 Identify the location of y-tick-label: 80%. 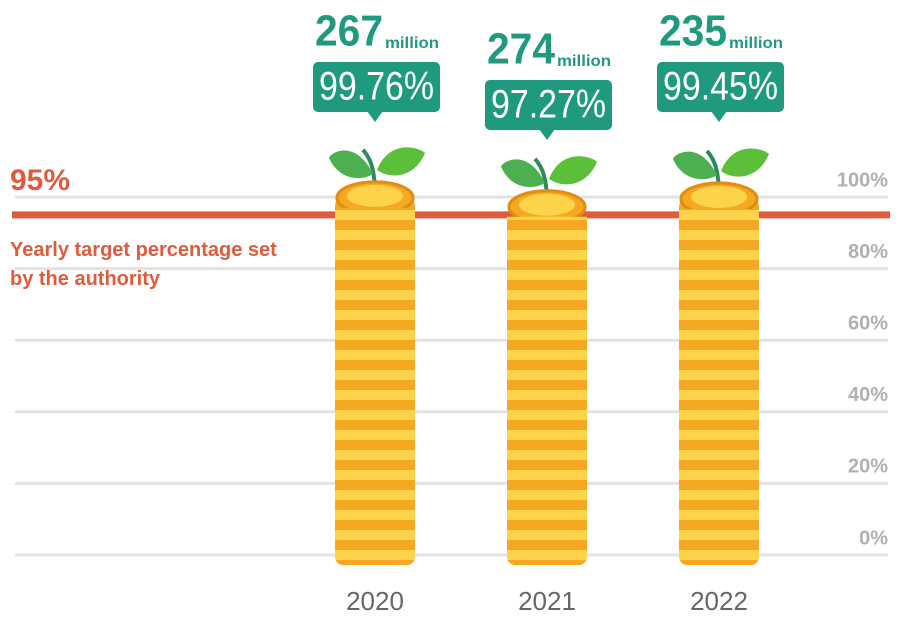
(868, 252).